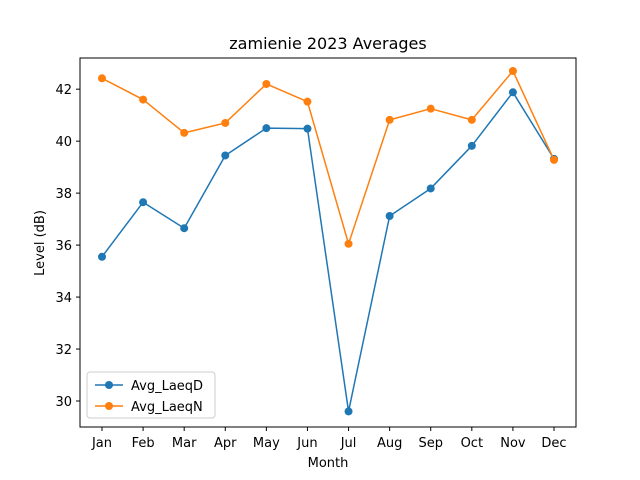  What do you see at coordinates (512, 70) in the screenshot?
I see `data-point-Avg_LaeqN-Nov` at bounding box center [512, 70].